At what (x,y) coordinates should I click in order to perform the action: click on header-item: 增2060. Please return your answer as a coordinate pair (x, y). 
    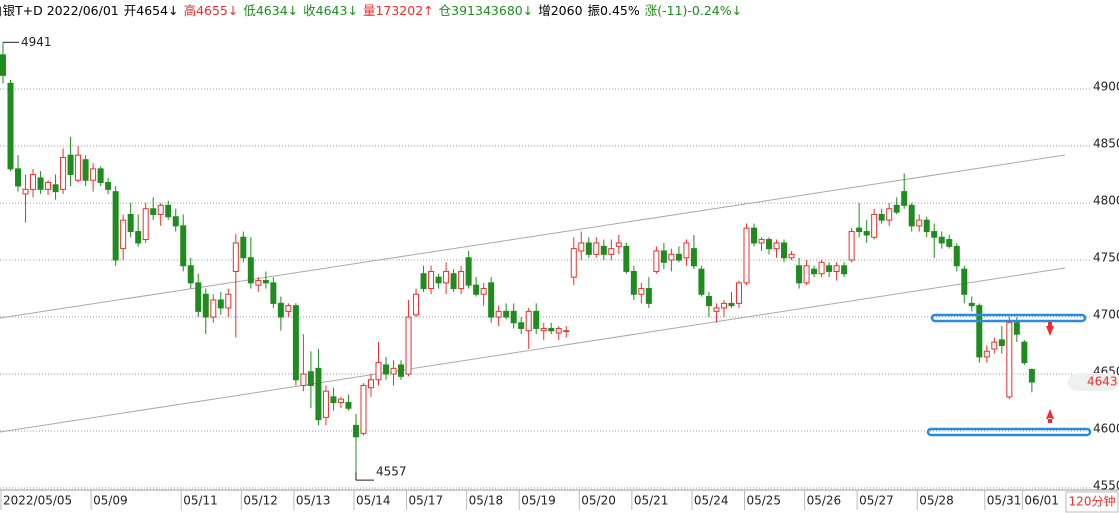
    Looking at the image, I should click on (560, 10).